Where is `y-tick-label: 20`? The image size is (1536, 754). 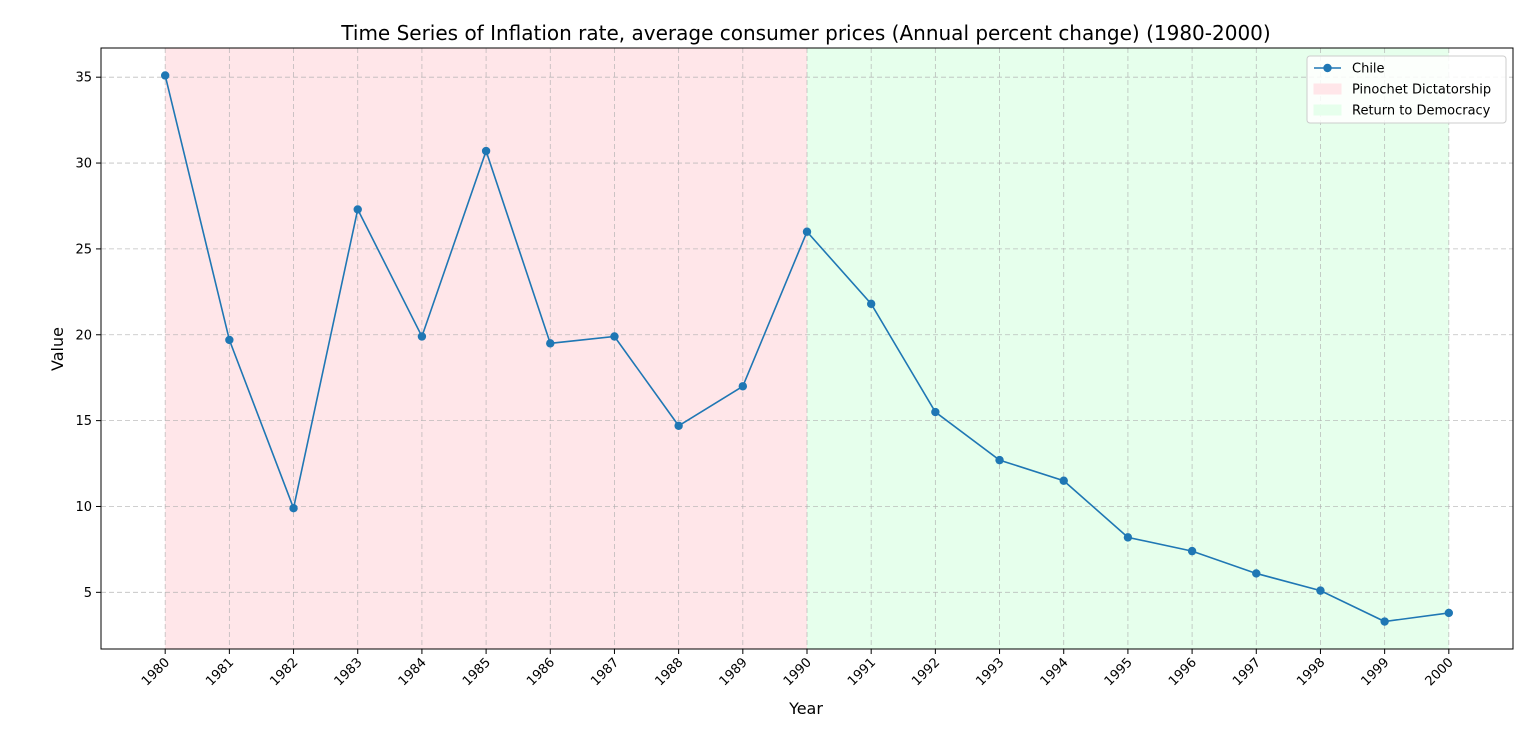
y-tick-label: 20 is located at coordinates (83, 335).